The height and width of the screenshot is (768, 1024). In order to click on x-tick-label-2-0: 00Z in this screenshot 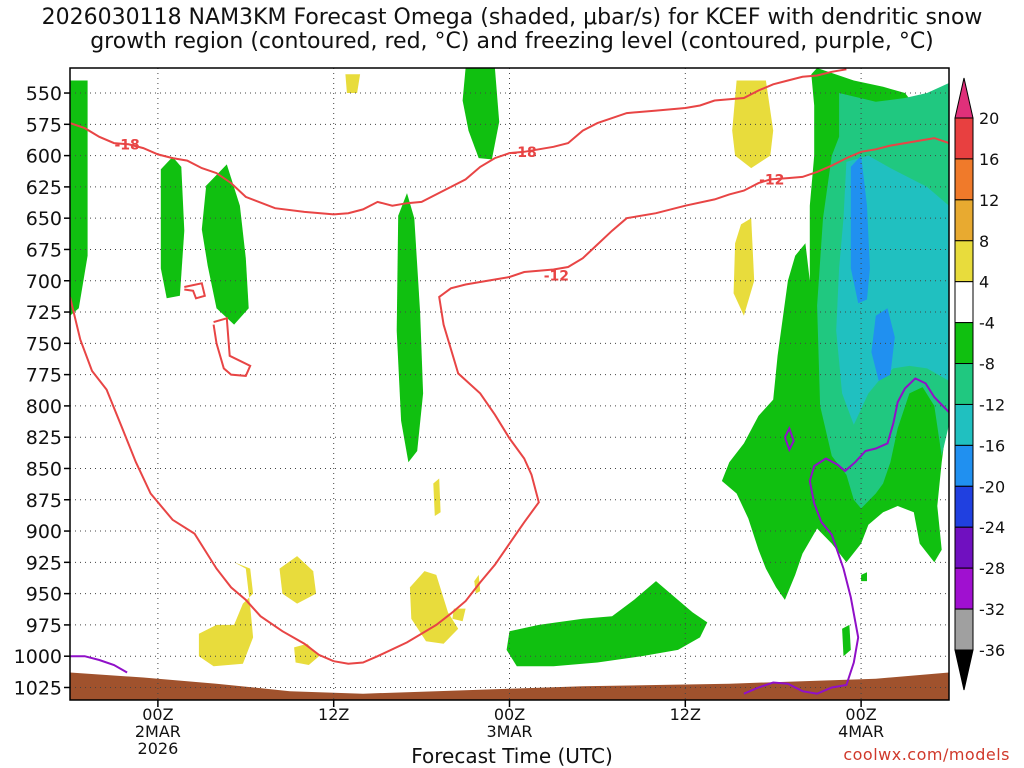, I will do `click(509, 714)`.